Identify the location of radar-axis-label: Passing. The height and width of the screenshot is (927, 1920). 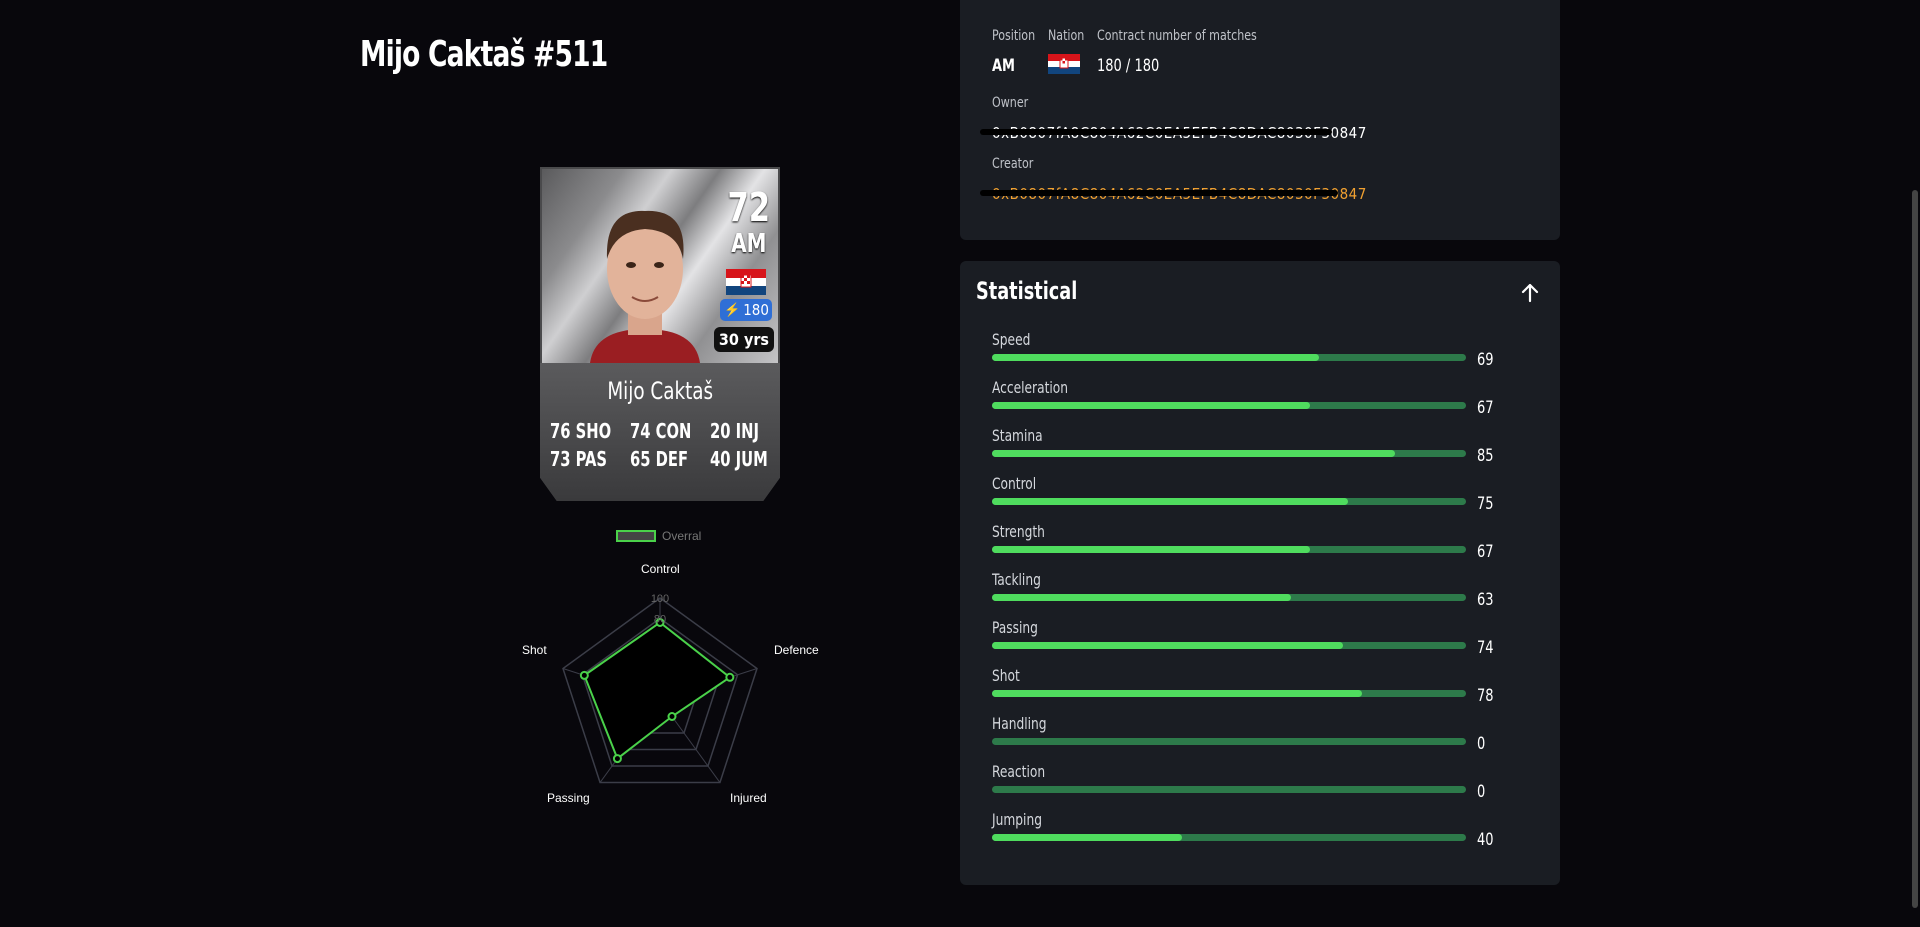
(568, 798).